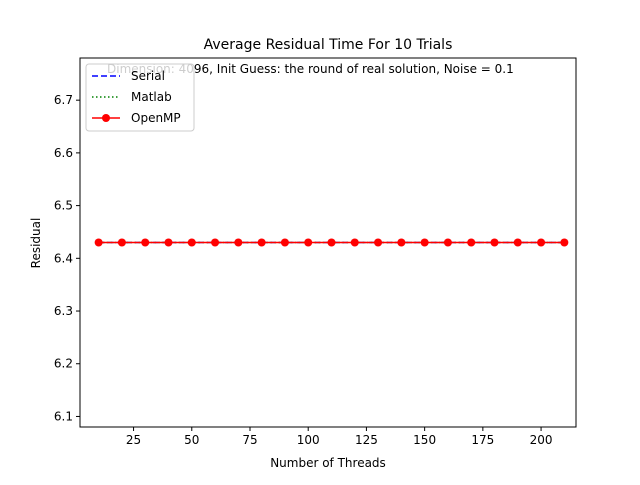 The image size is (640, 485). I want to click on x-tick-label: 125, so click(366, 440).